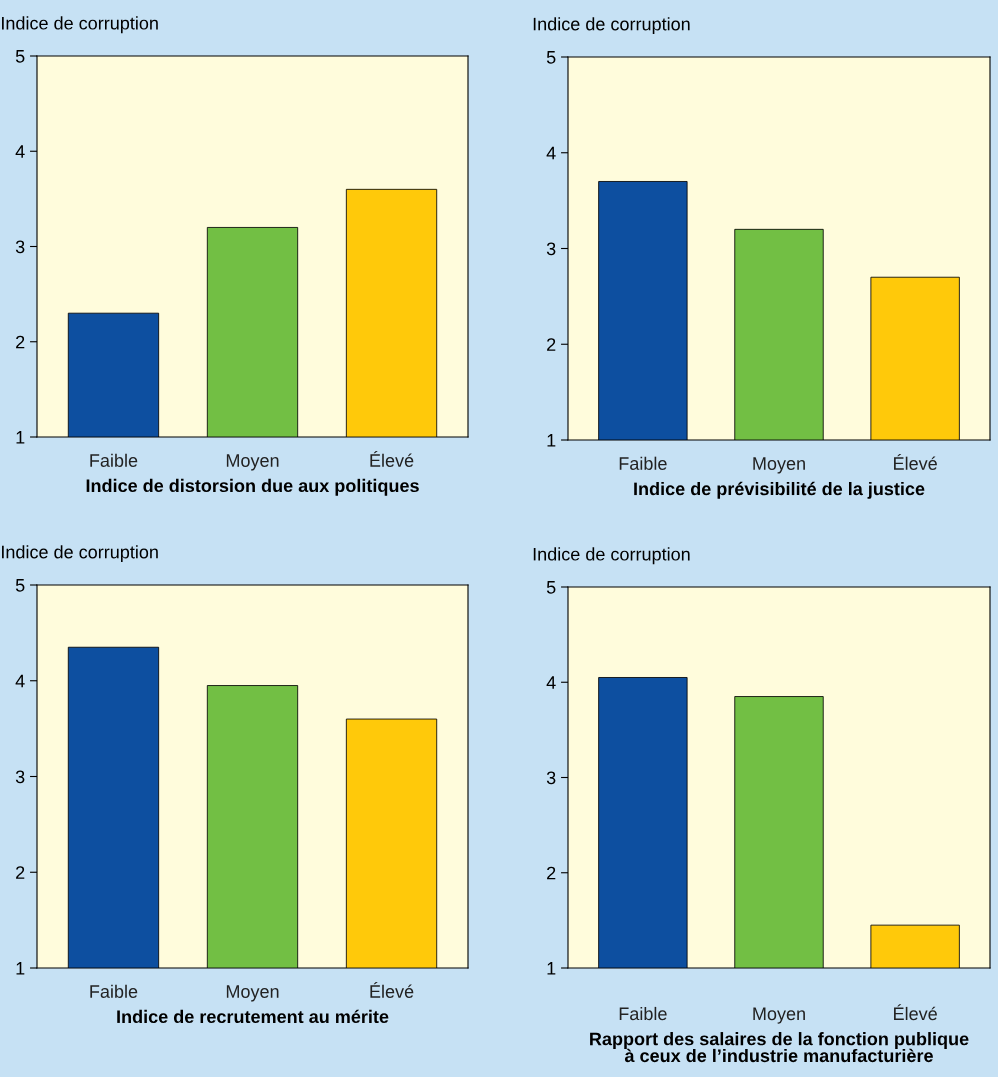  Describe the element at coordinates (779, 1047) in the screenshot. I see `x-axis-title: Rapport des salaires de la fonction publique à ceux de l’industrie manufacturière` at that location.